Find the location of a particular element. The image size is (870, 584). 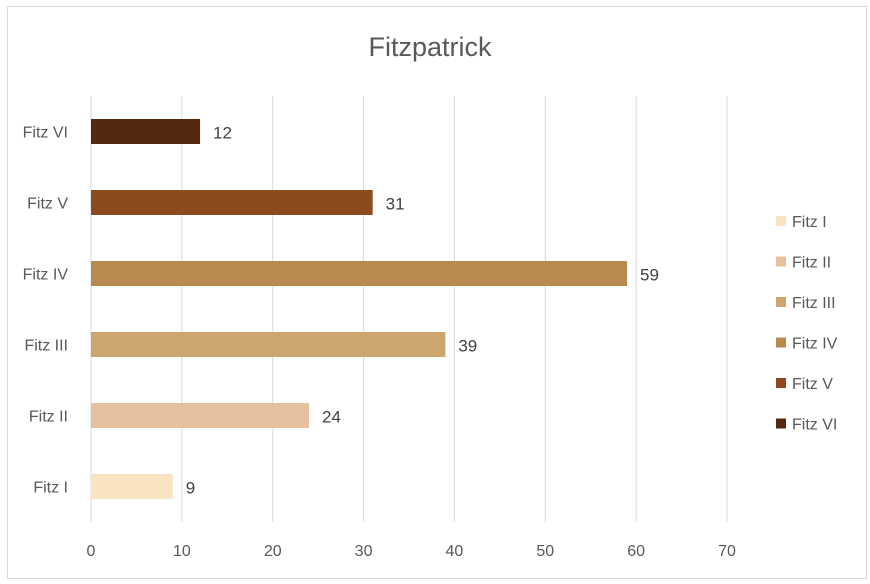

x-tick-label: 0 is located at coordinates (91, 551).